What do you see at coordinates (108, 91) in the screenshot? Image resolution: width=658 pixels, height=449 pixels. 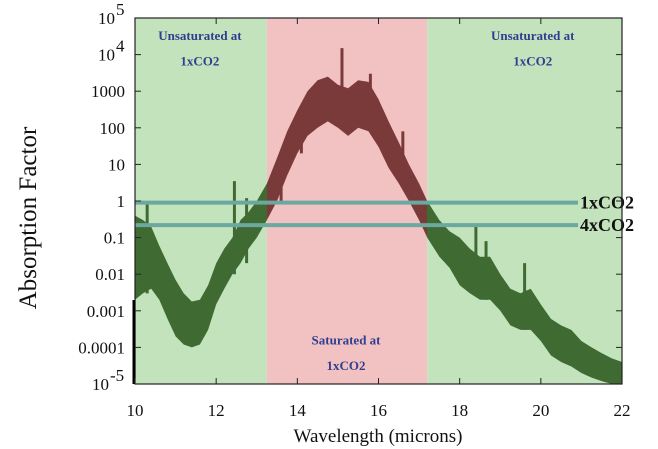 I see `y-tick-label-2: 1000` at bounding box center [108, 91].